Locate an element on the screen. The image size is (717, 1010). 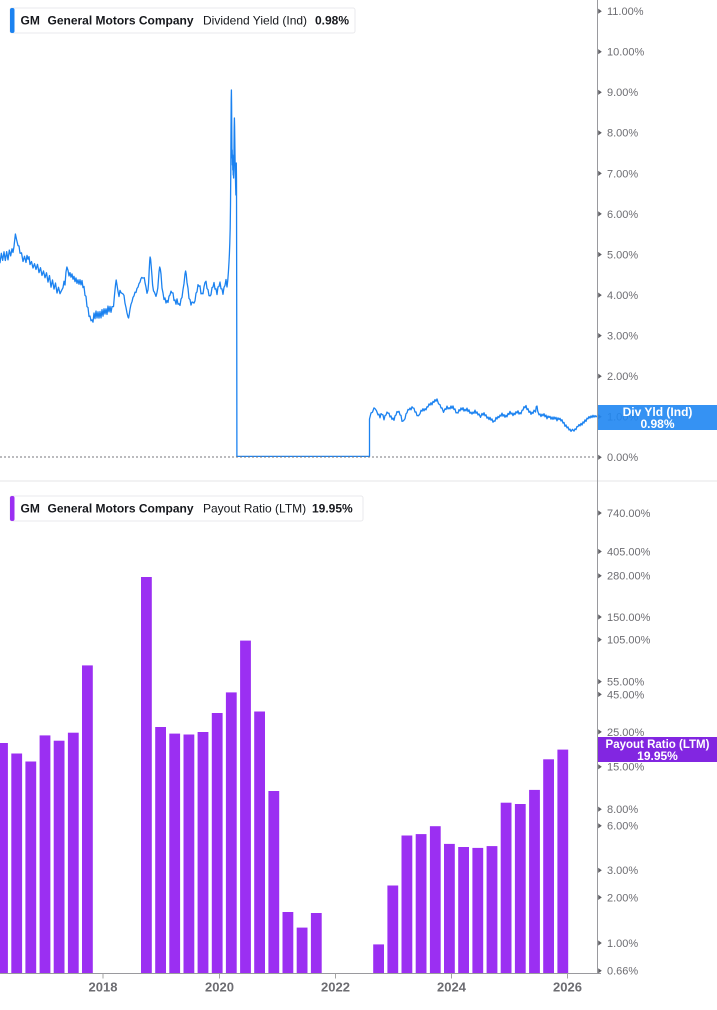
svg-text: 9.00% is located at coordinates (622, 93).